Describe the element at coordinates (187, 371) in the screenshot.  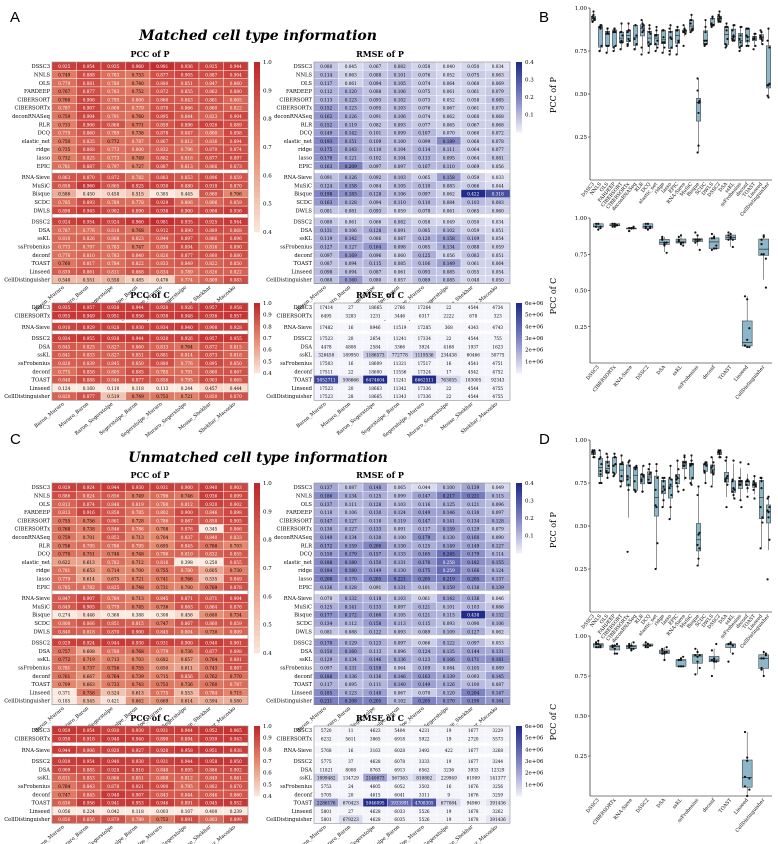
I see `cell-value: 0.791` at that location.